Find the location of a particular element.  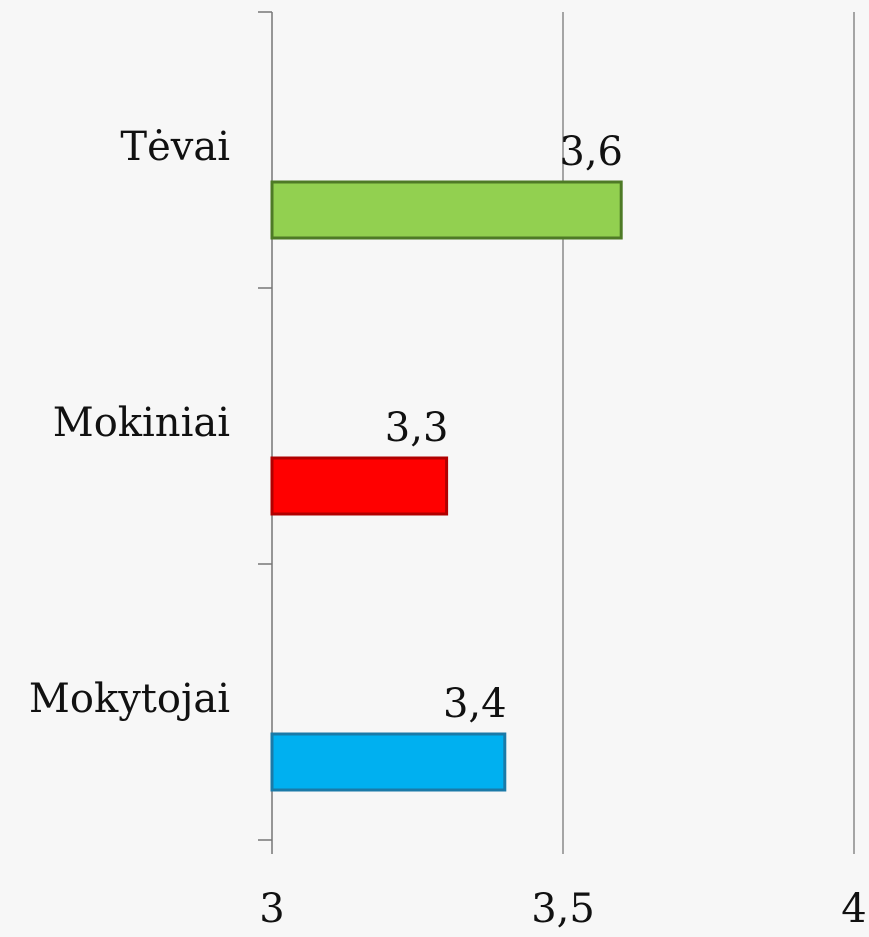

value-label: 3,4 is located at coordinates (475, 704).